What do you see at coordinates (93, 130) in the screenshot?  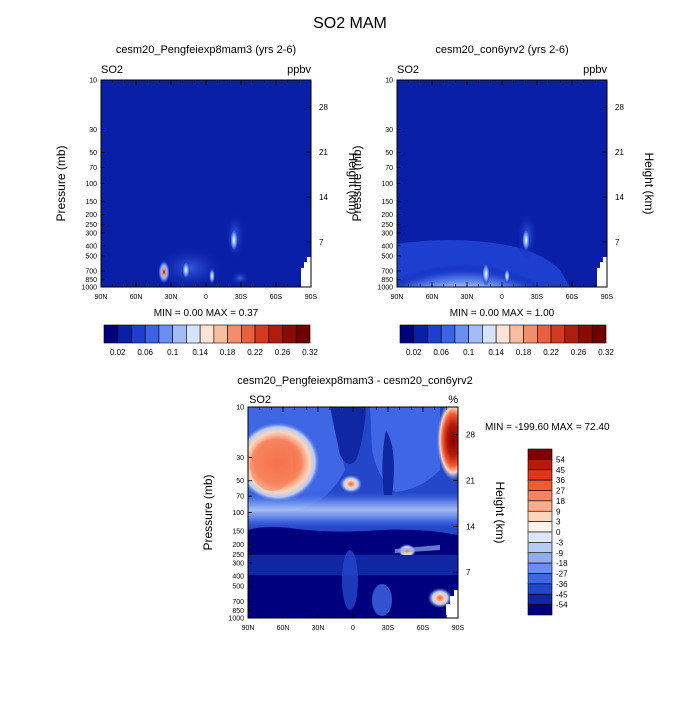 I see `panel-a-p-tick-label: 30` at bounding box center [93, 130].